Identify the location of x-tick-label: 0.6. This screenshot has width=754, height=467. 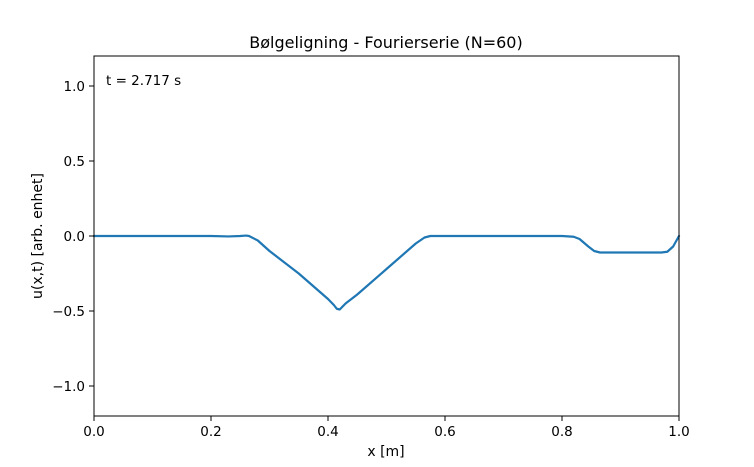
(444, 432).